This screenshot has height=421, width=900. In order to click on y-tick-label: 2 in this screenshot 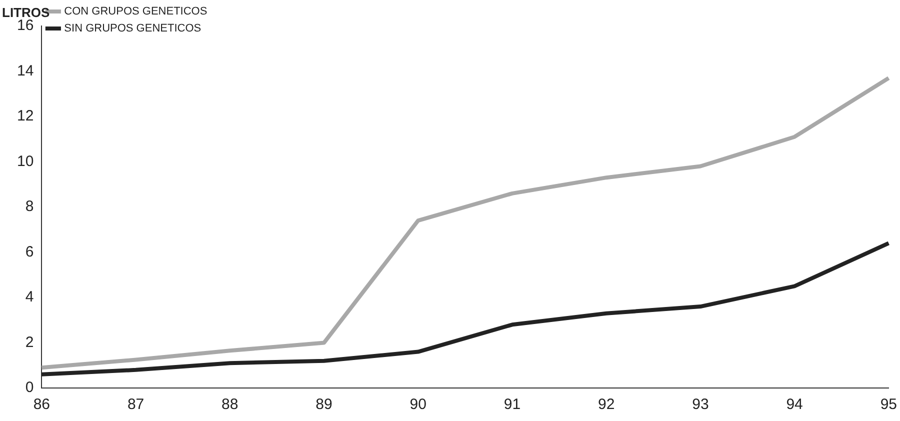, I will do `click(29, 342)`.